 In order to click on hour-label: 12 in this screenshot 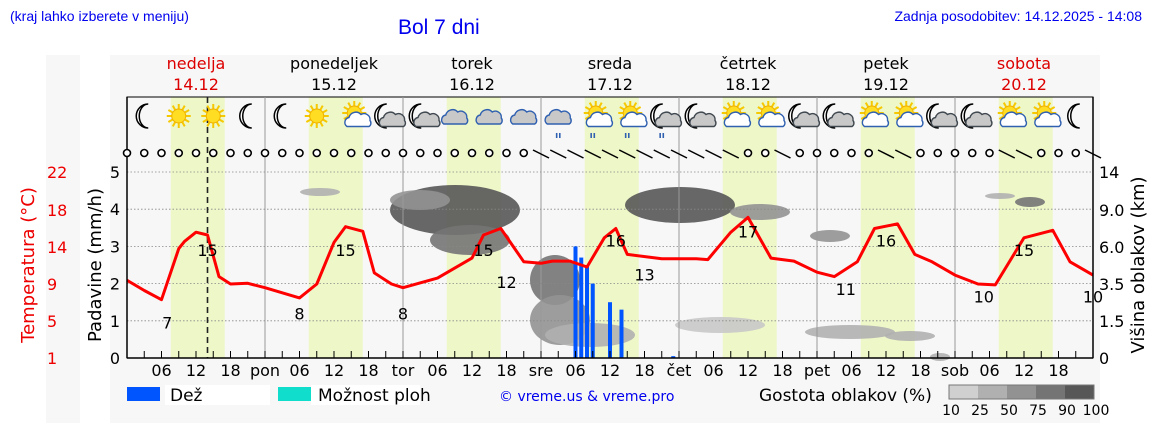, I will do `click(196, 370)`.